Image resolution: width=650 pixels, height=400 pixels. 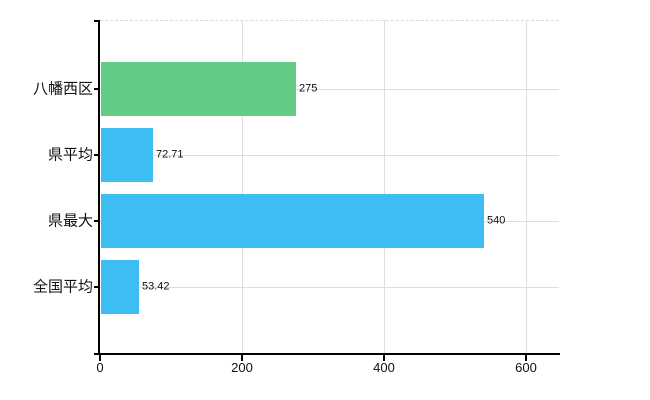 What do you see at coordinates (384, 367) in the screenshot?
I see `x-tick-label-2: 400` at bounding box center [384, 367].